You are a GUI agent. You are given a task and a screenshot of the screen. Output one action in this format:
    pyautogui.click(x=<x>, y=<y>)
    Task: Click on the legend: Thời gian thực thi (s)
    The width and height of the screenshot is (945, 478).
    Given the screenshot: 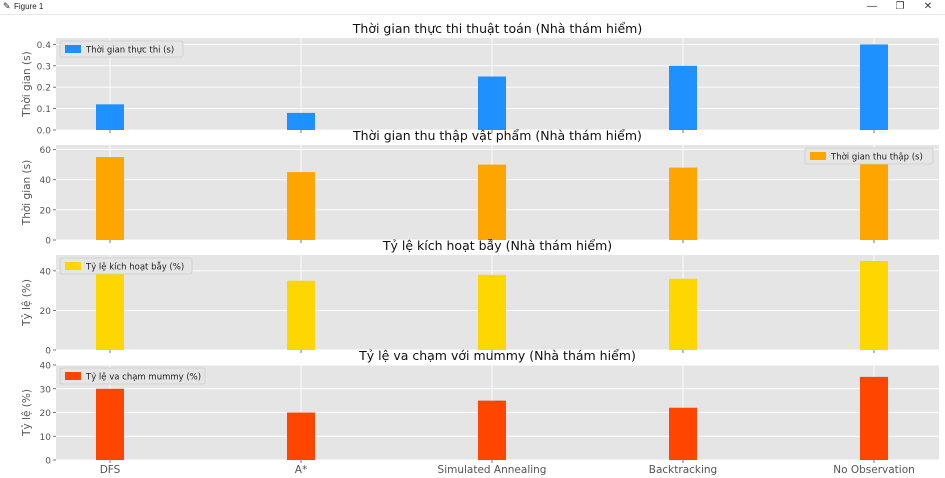 What is the action you would take?
    pyautogui.click(x=121, y=49)
    